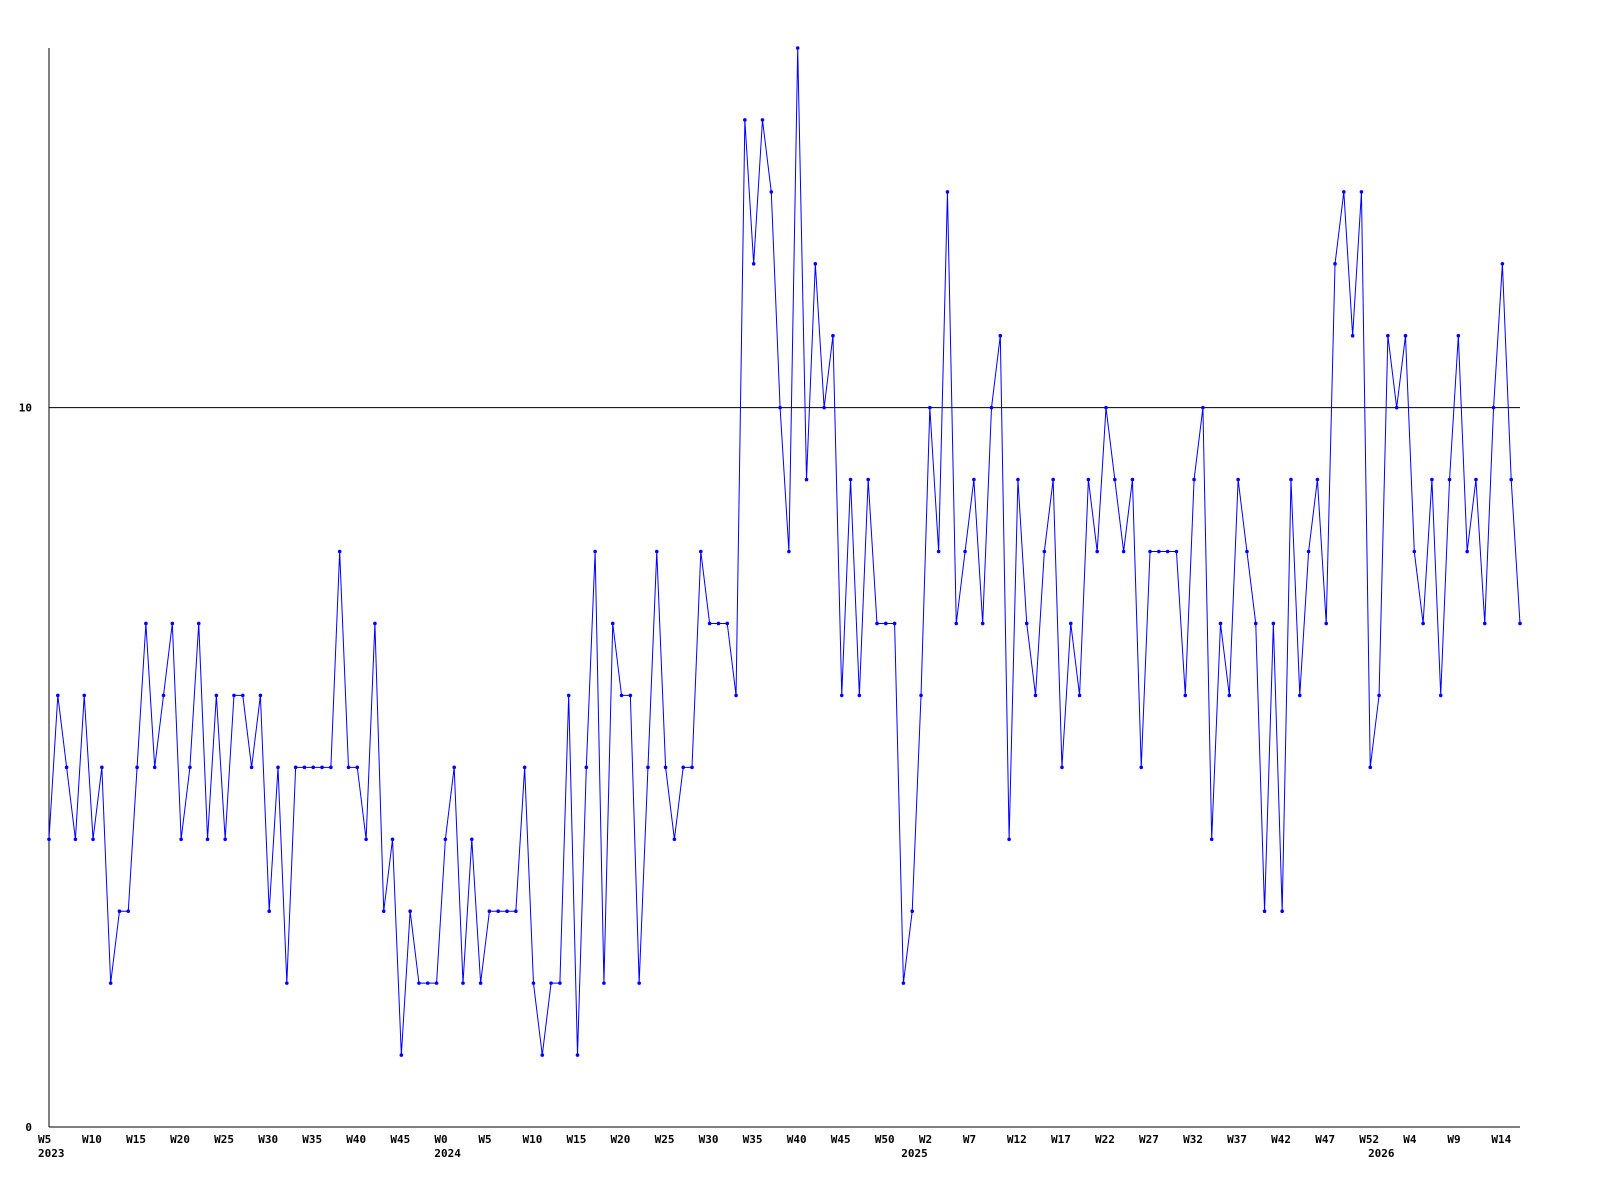 The image size is (1600, 1200). I want to click on x-tick-label: W47, so click(1325, 1139).